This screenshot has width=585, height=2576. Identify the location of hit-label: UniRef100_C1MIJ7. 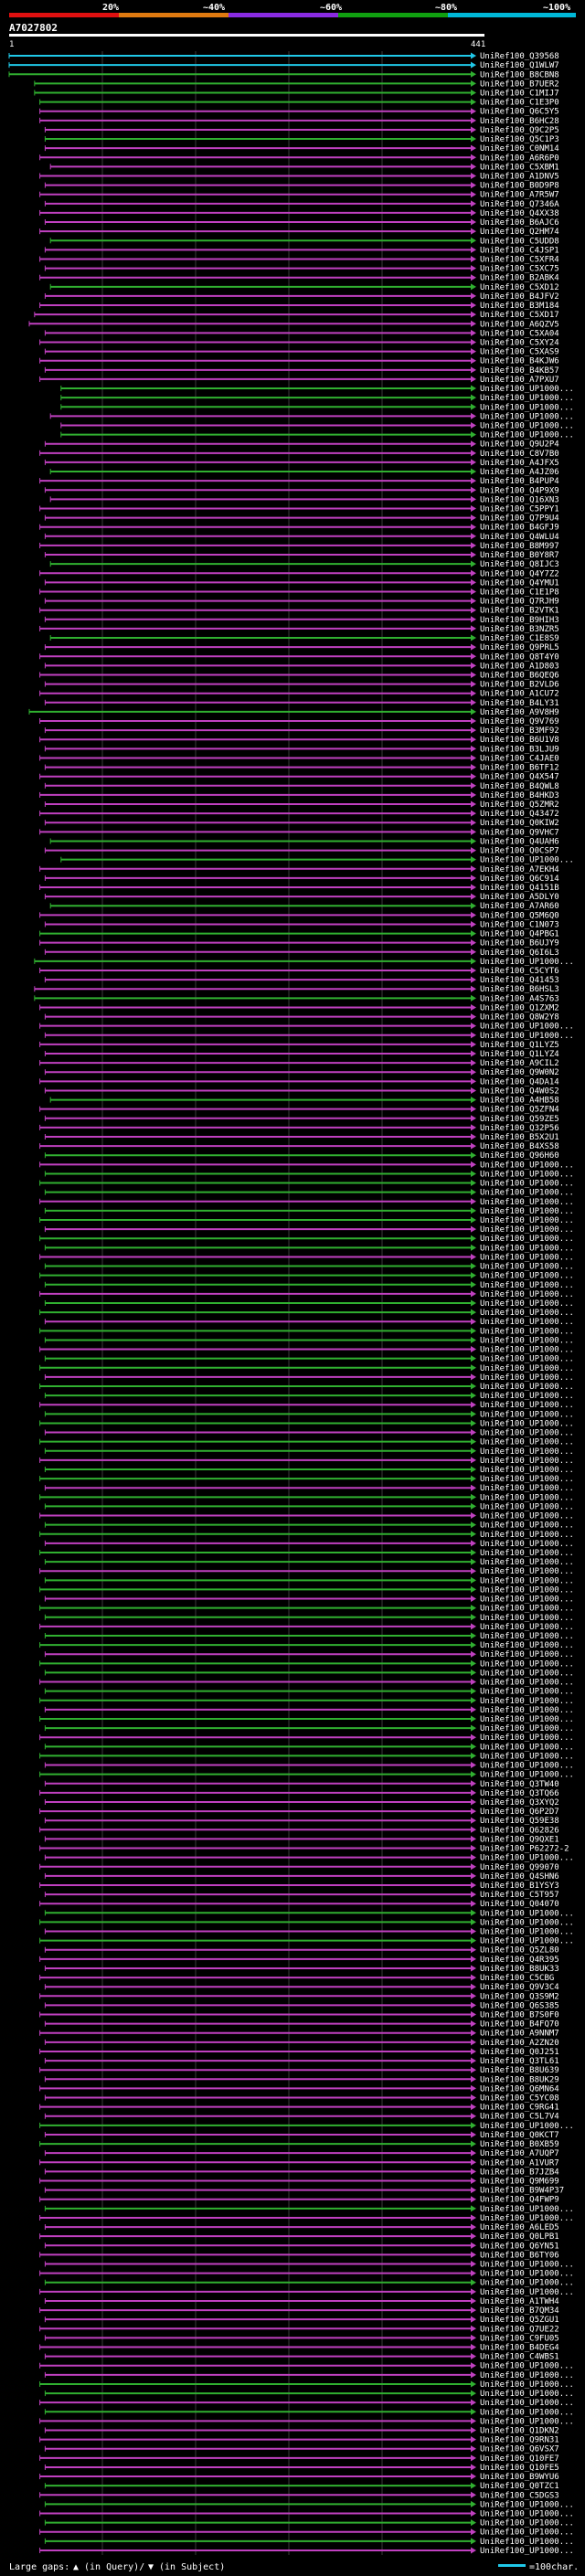
(519, 93).